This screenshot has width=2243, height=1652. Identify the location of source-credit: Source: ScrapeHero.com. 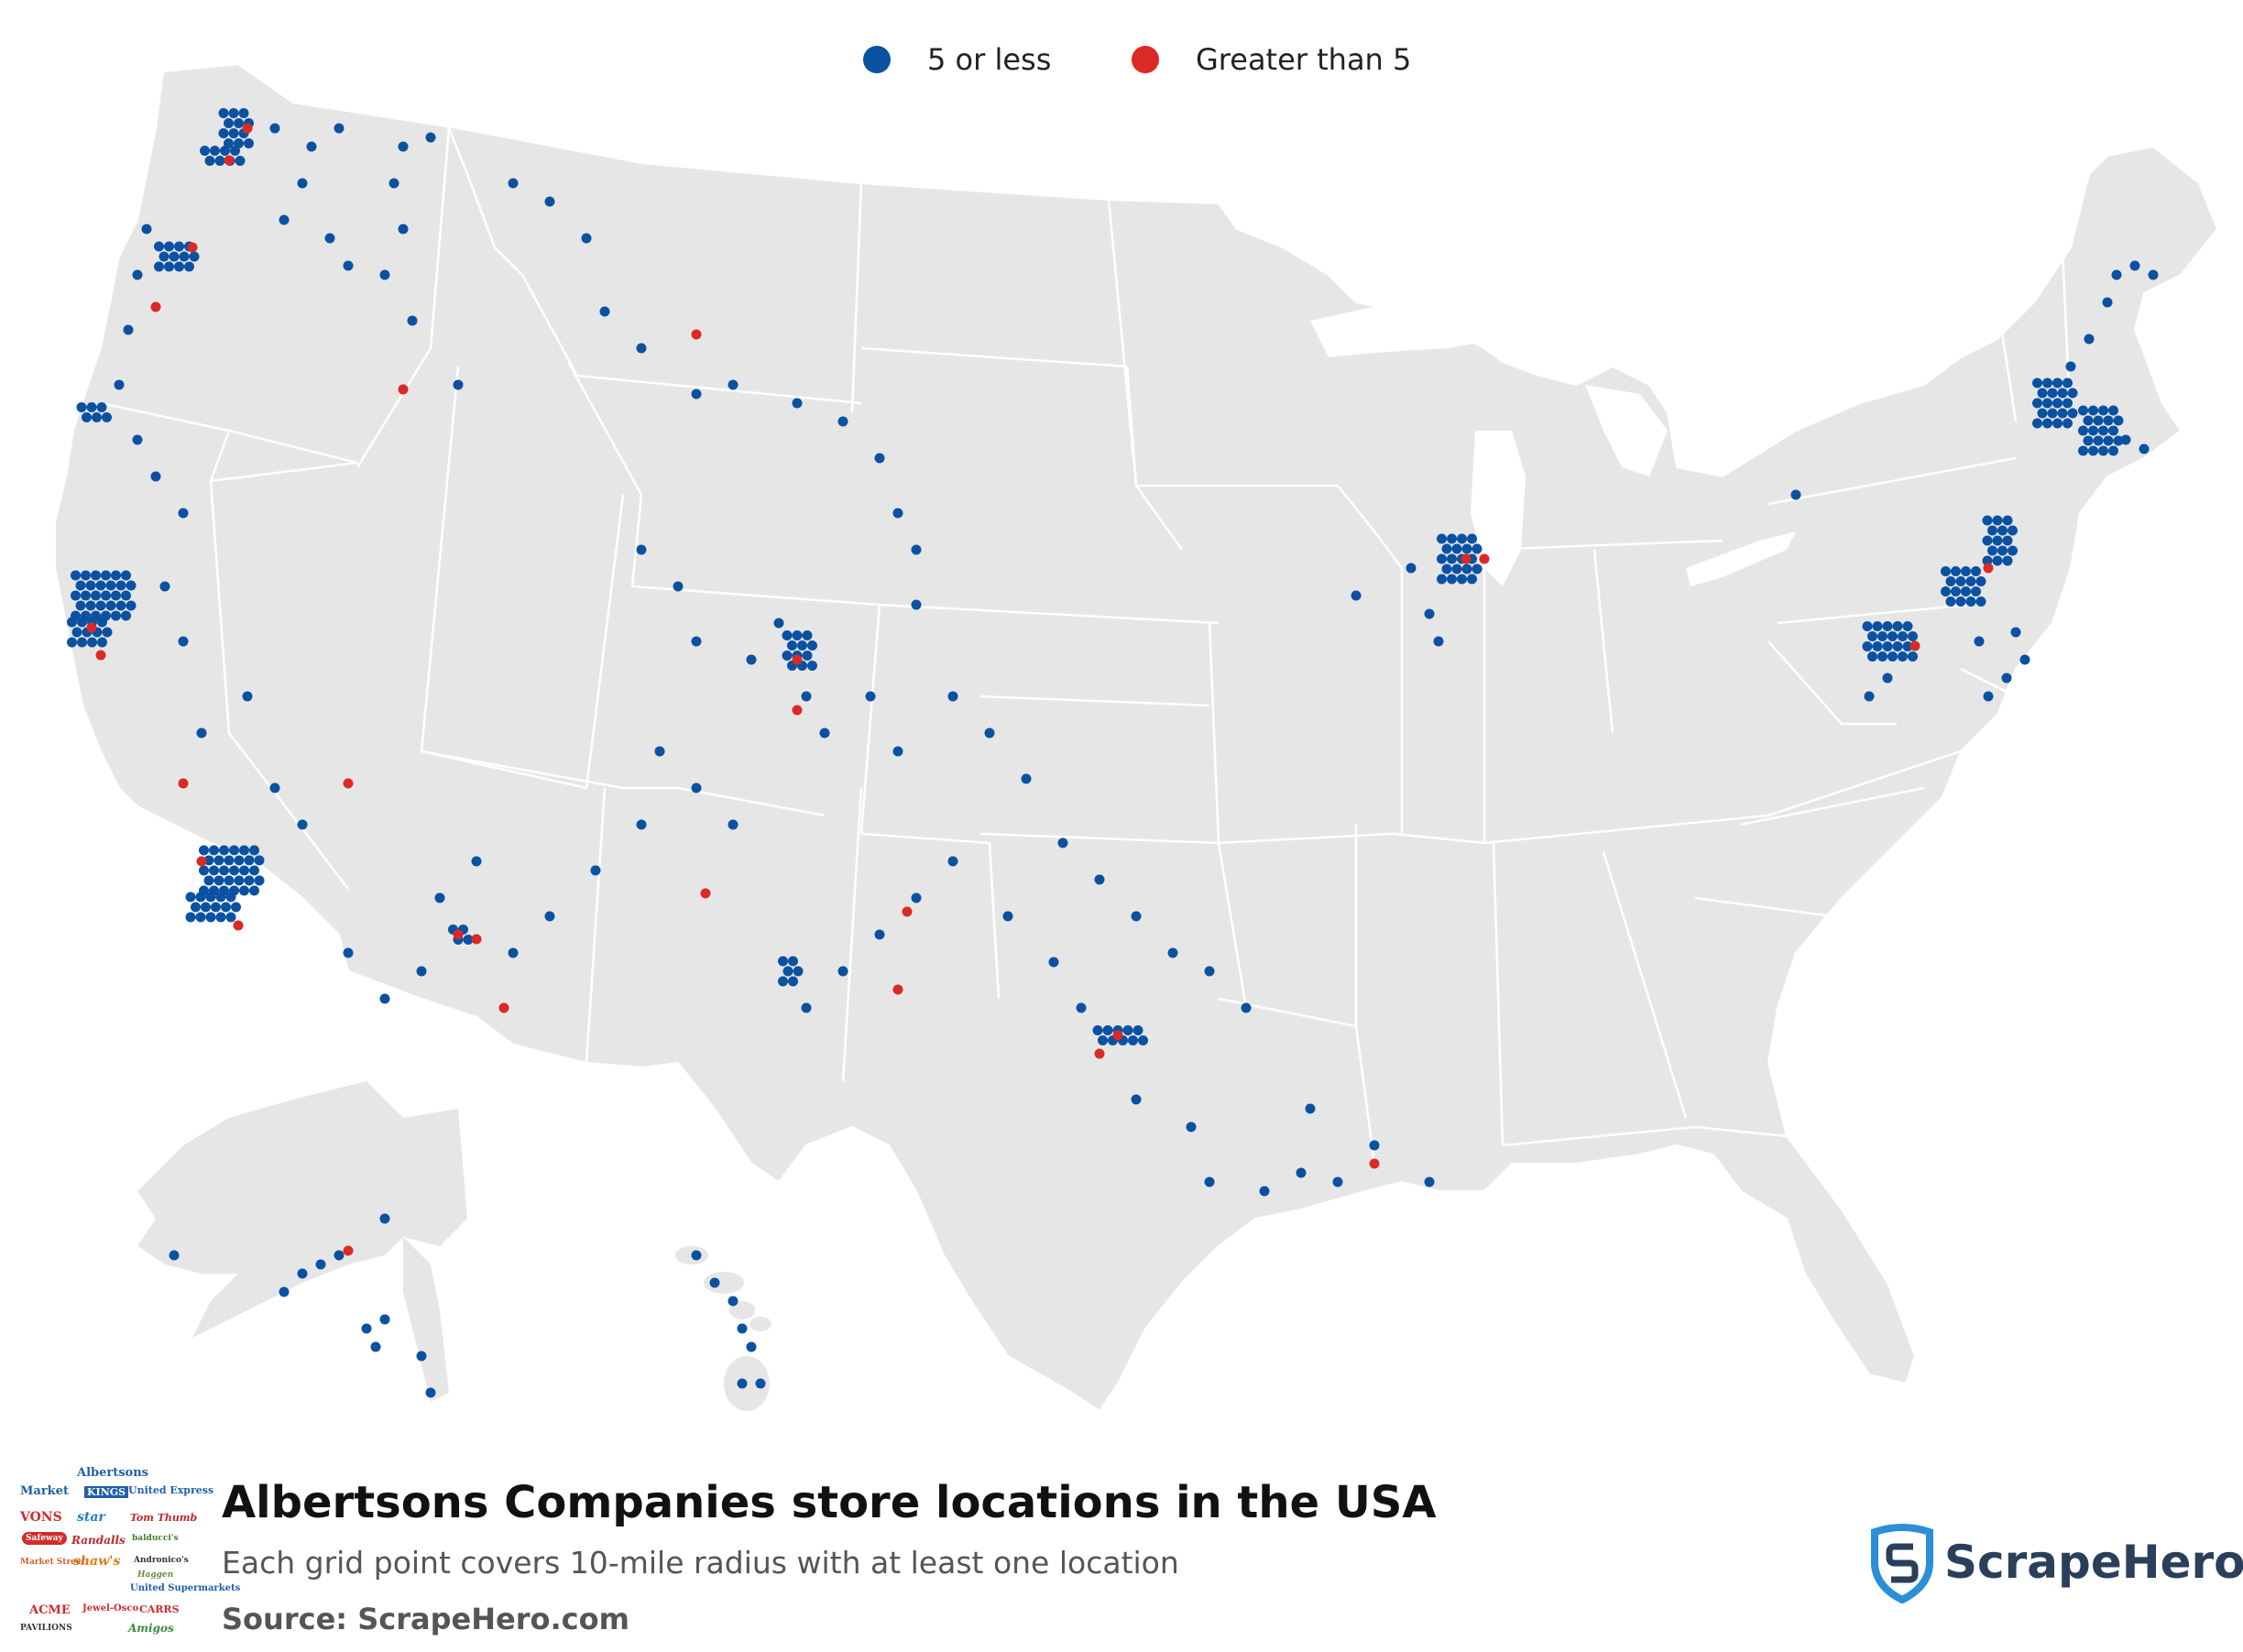
(425, 1619).